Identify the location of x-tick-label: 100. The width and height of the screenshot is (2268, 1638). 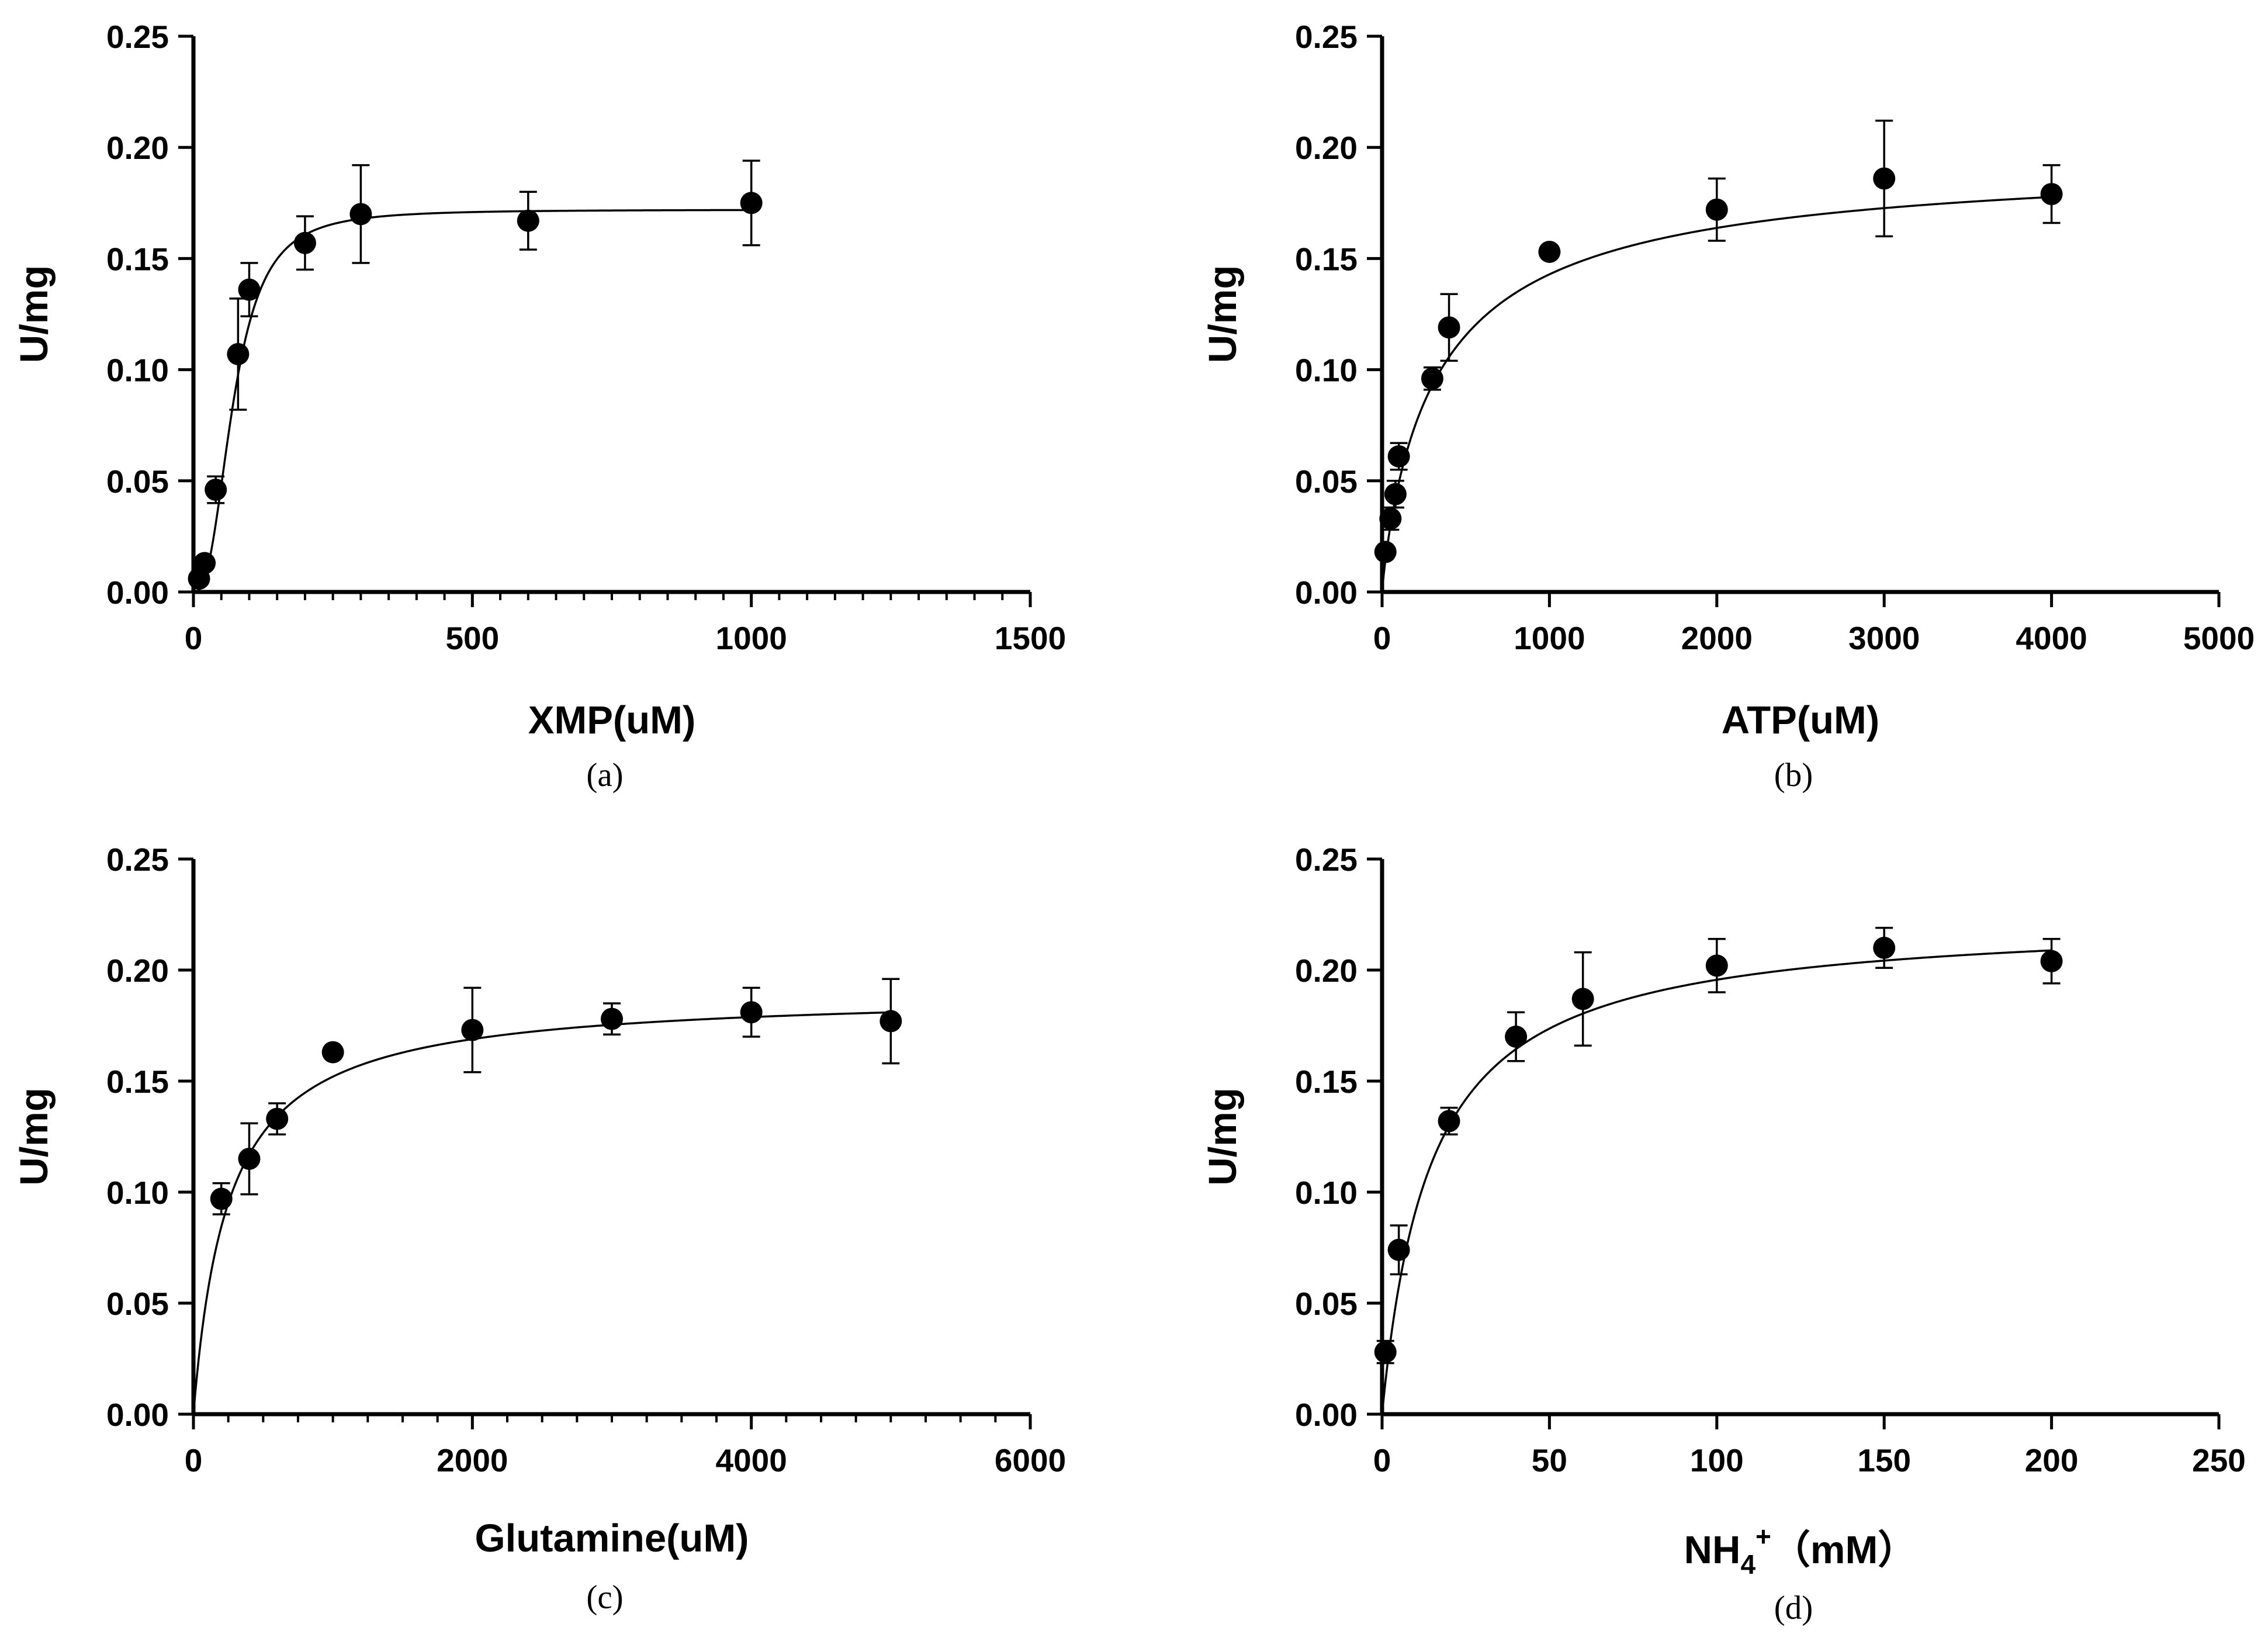
(1717, 1460).